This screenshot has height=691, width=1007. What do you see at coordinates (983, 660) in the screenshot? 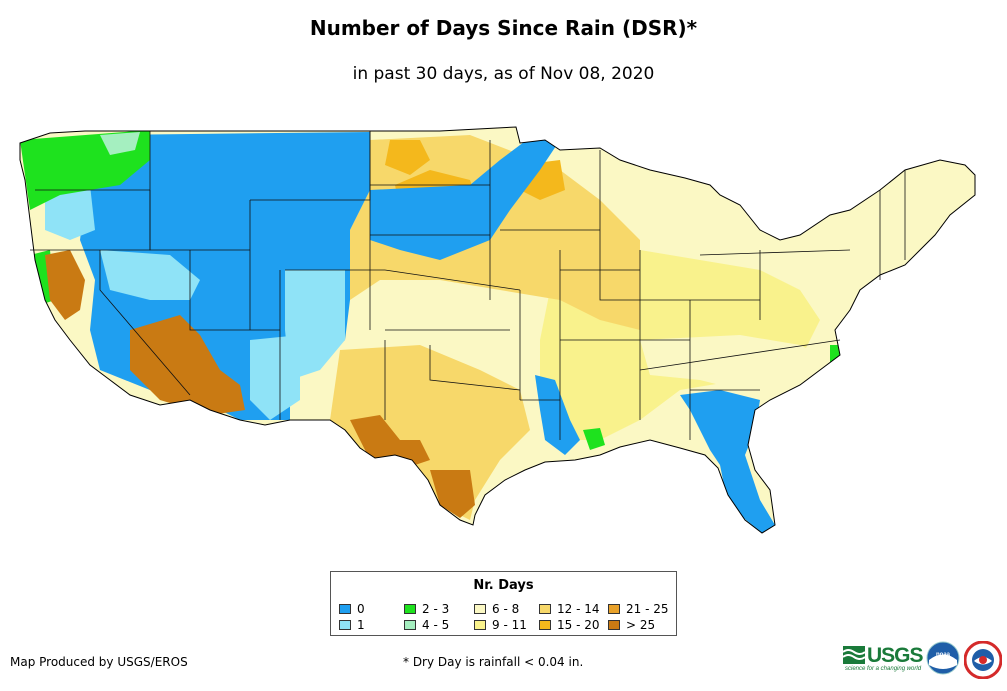
I see `nws-logo-icon` at bounding box center [983, 660].